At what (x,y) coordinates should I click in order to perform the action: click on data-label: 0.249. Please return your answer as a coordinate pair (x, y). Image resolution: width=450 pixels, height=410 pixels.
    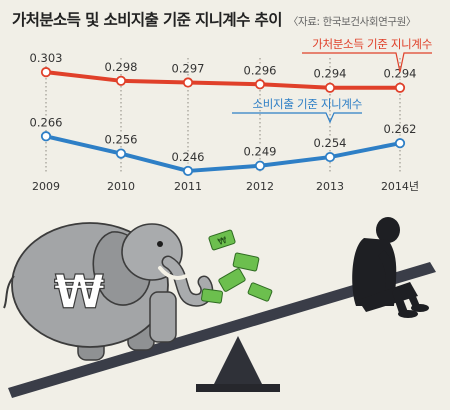
    Looking at the image, I should click on (260, 152).